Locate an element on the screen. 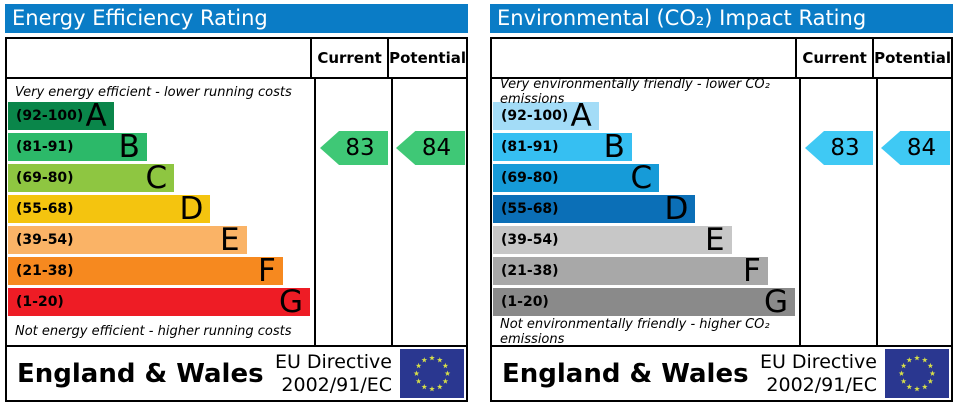 The image size is (957, 404). environmental-eu-directive-line1: EU Directive is located at coordinates (818, 361).